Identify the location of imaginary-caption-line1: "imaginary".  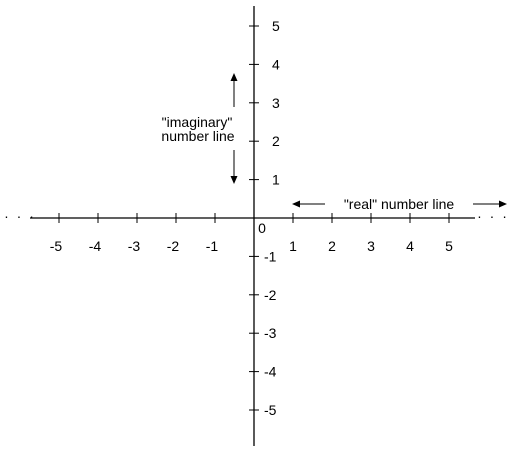
(197, 122).